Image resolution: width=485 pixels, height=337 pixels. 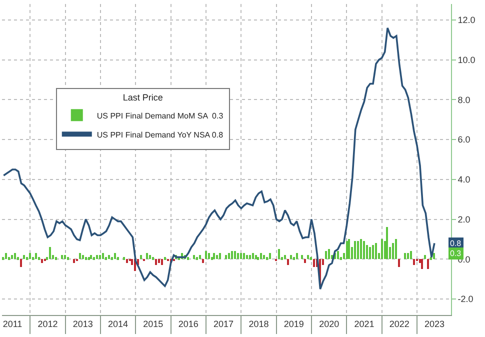 What do you see at coordinates (464, 139) in the screenshot?
I see `y-tick-label: 6.0` at bounding box center [464, 139].